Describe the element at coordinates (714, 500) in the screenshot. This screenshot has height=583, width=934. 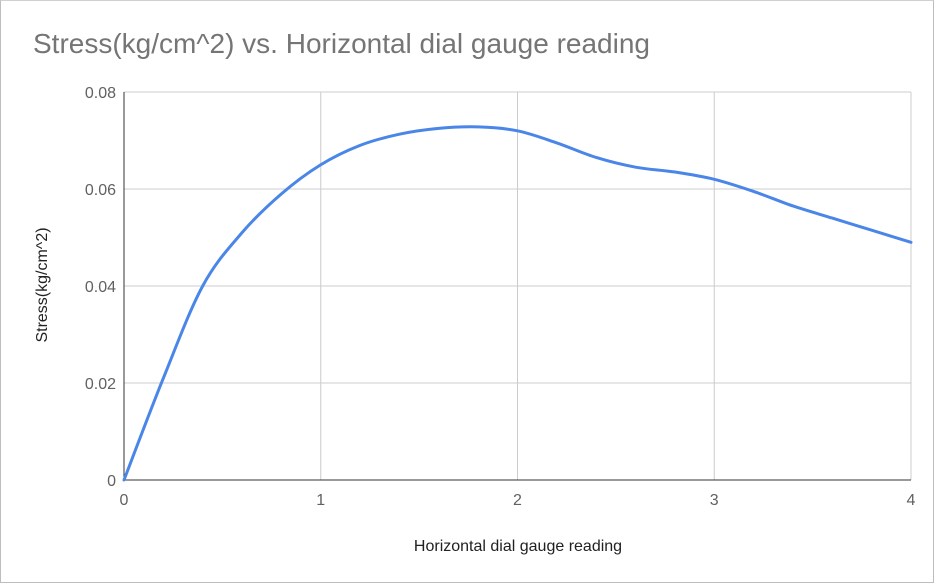
I see `x-tick-label: 3` at that location.